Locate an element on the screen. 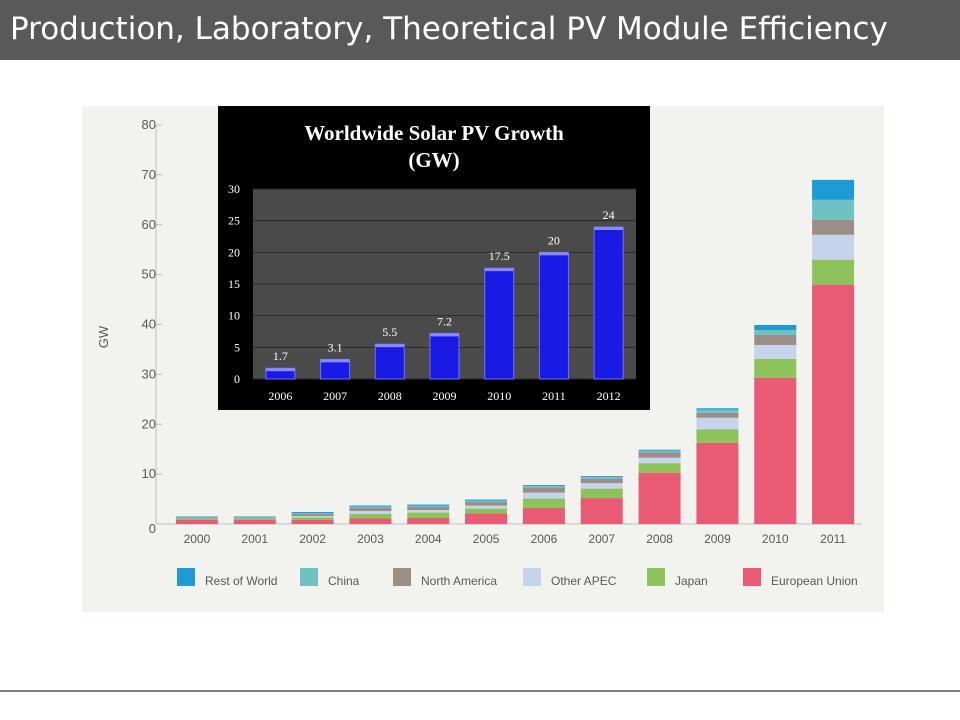 Image resolution: width=960 pixels, height=720 pixels. inset-bar-2010 is located at coordinates (499, 323).